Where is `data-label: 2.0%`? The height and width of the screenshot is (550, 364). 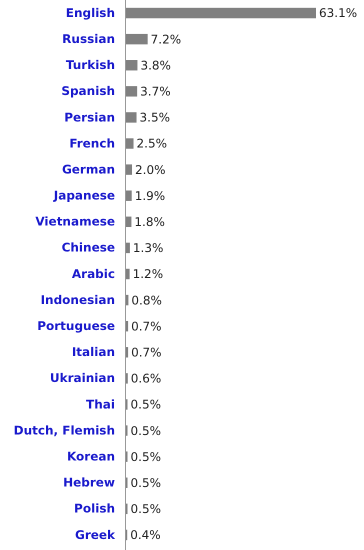 data-label: 2.0% is located at coordinates (150, 169).